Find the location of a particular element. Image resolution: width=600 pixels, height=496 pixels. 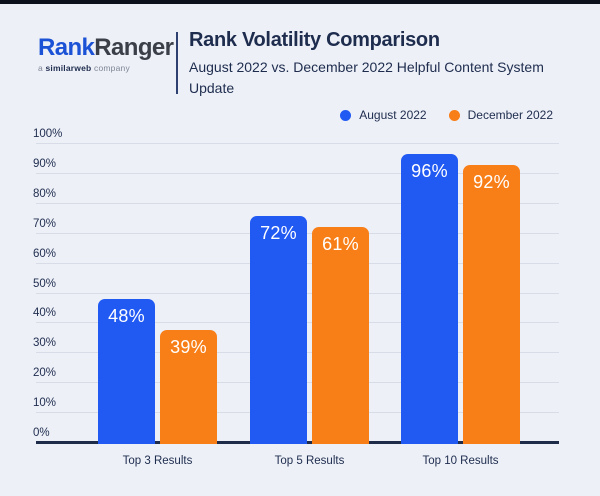

y-tick-label-60: 60% is located at coordinates (45, 253).